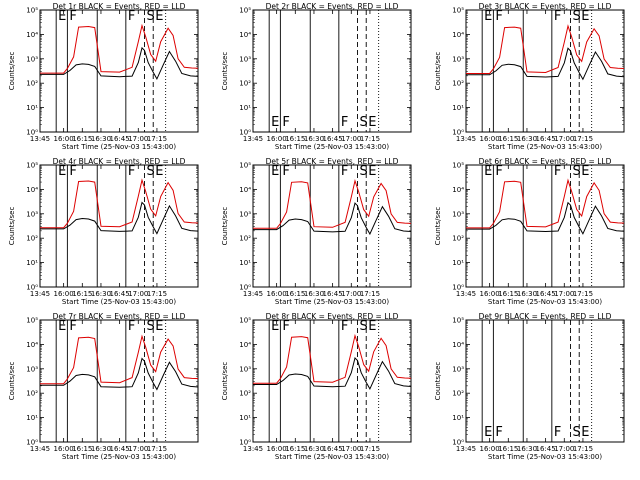  Describe the element at coordinates (545, 316) in the screenshot. I see `panel-title: Det 9r BLACK = Events, RED = LLD` at that location.